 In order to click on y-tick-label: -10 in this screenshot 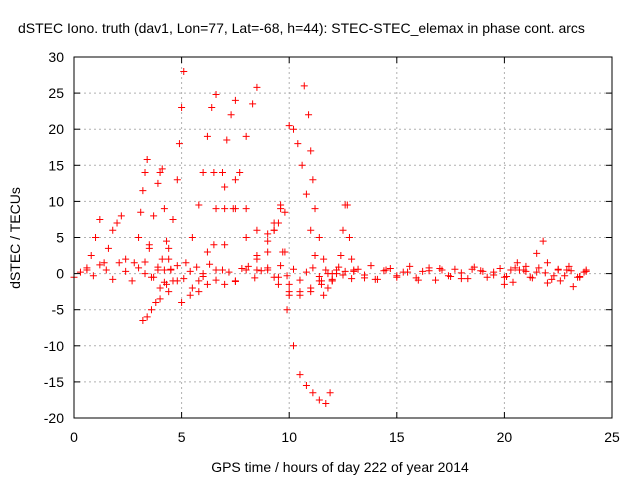, I will do `click(54, 346)`.